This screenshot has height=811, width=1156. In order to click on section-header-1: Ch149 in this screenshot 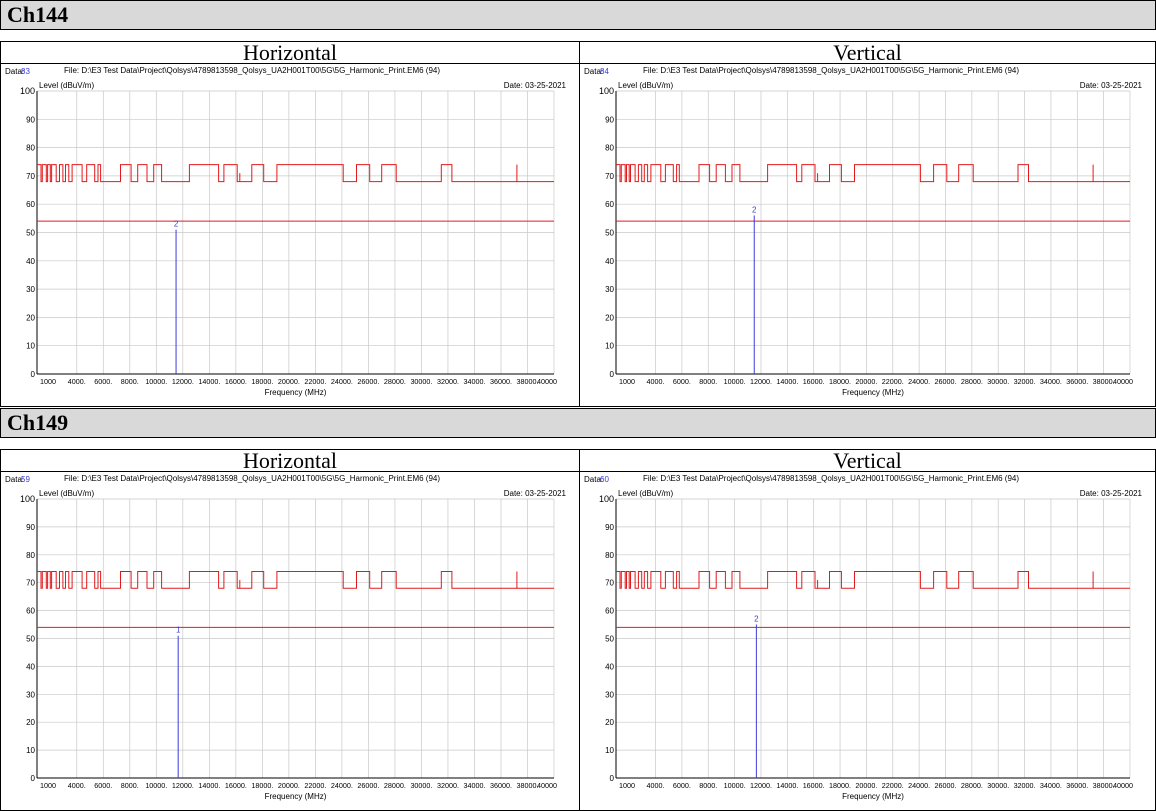, I will do `click(578, 423)`.